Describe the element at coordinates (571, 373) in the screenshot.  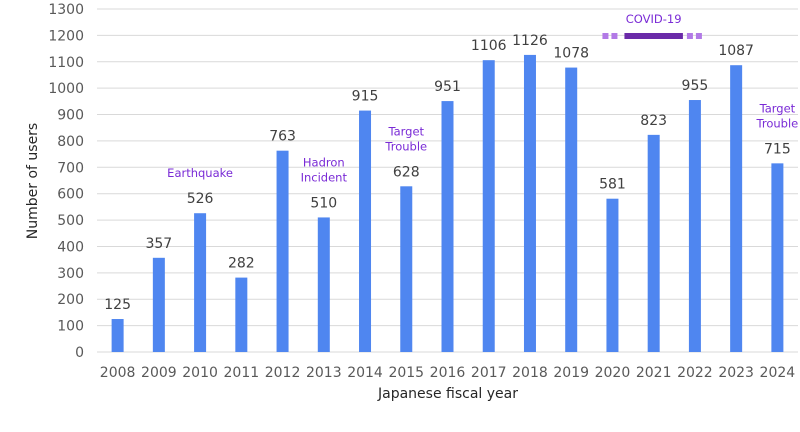
I see `x-tick-label: 2019` at that location.